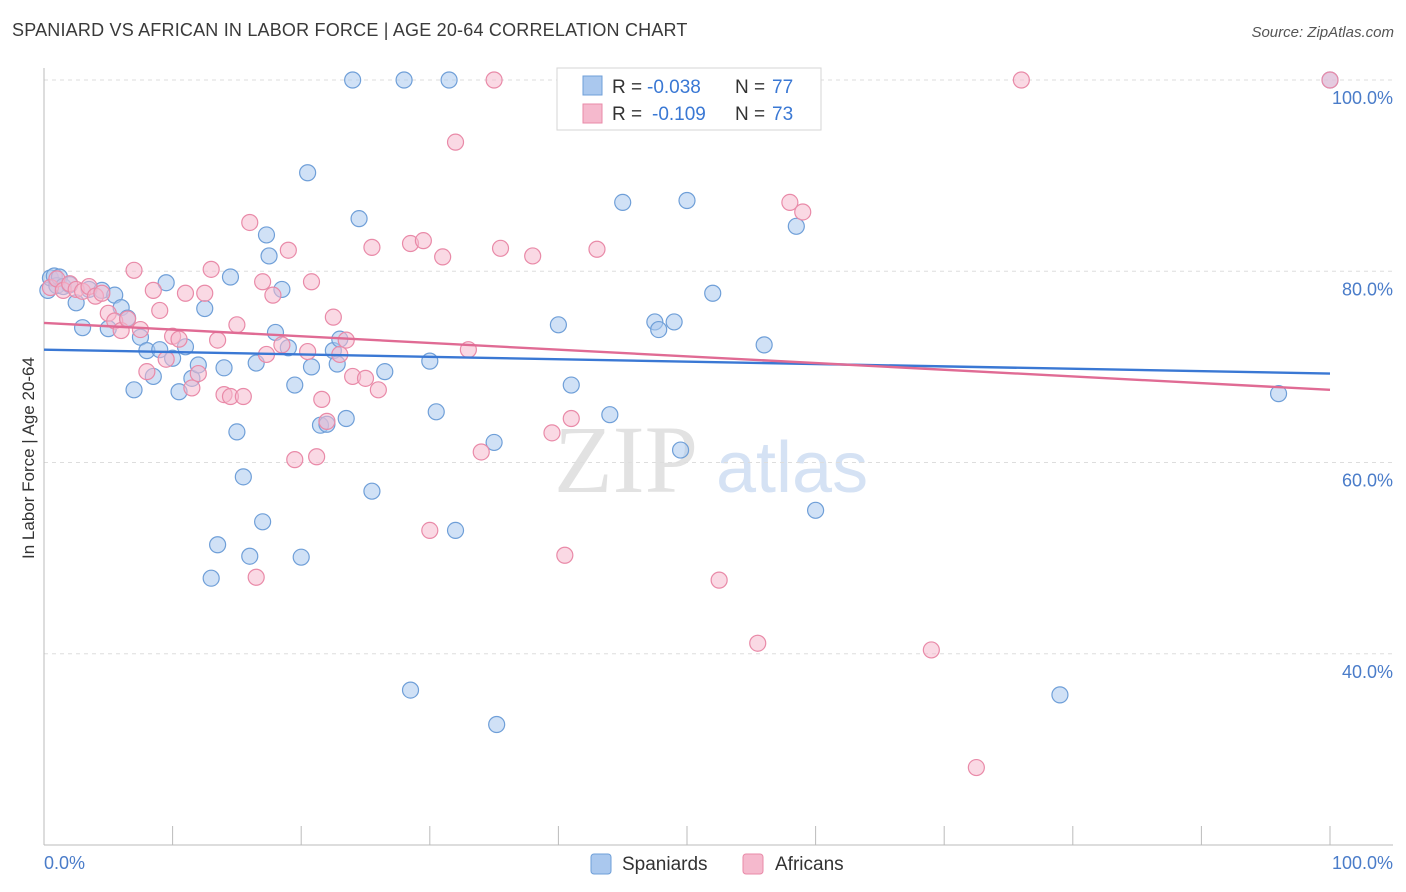 This screenshot has height=892, width=1406. Describe the element at coordinates (28, 458) in the screenshot. I see `y-axis-label: In Labor Force | Age 20-64` at that location.